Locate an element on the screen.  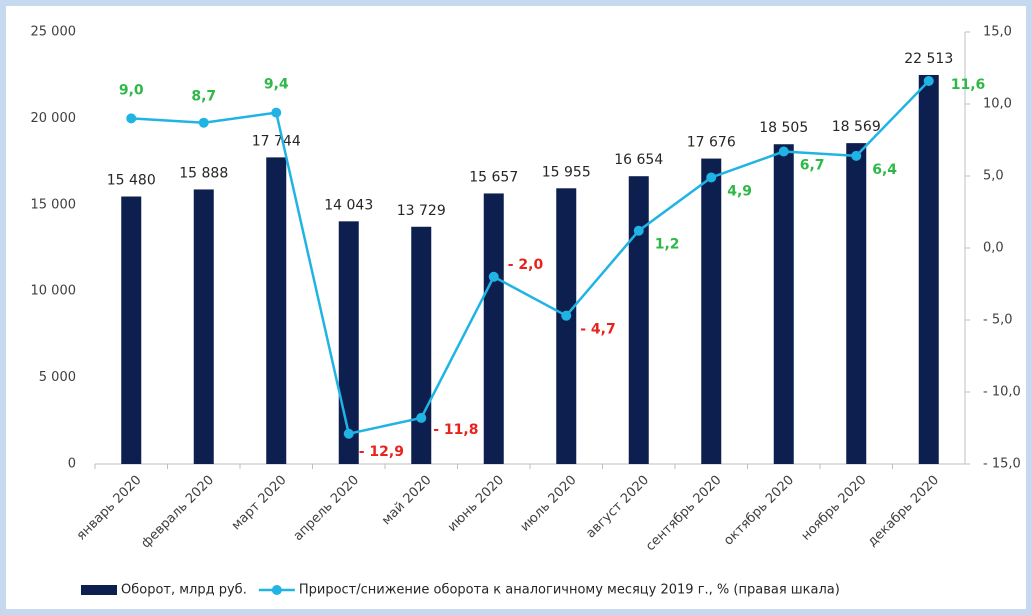
bar-value-label: 14 043 is located at coordinates (348, 205).